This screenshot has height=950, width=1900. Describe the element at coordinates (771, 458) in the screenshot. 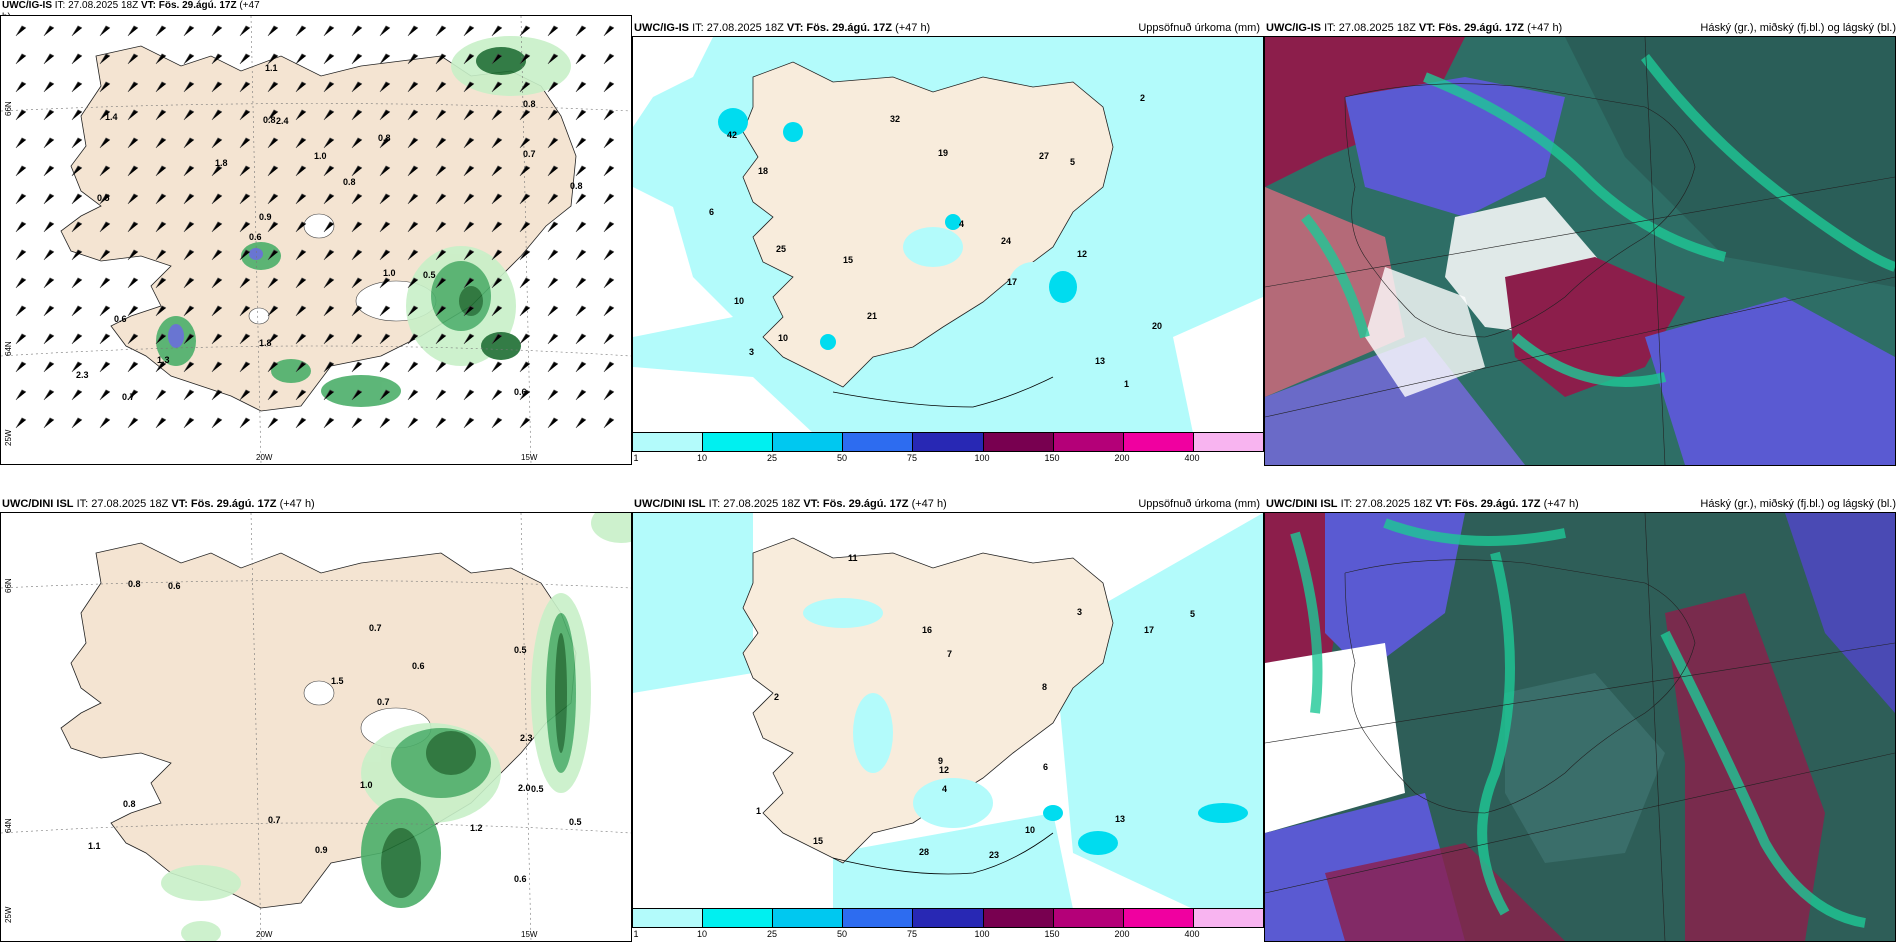

I see `legend-tick-label: 25` at that location.